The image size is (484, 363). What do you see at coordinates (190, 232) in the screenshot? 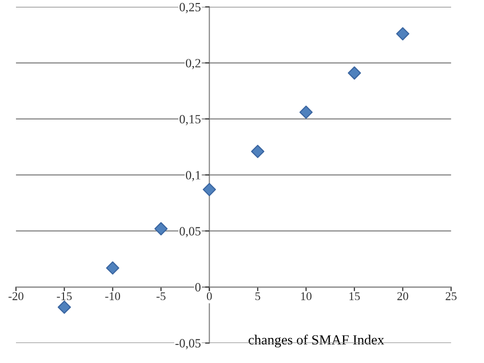
I see `y-tick-label: 0,05` at bounding box center [190, 232].